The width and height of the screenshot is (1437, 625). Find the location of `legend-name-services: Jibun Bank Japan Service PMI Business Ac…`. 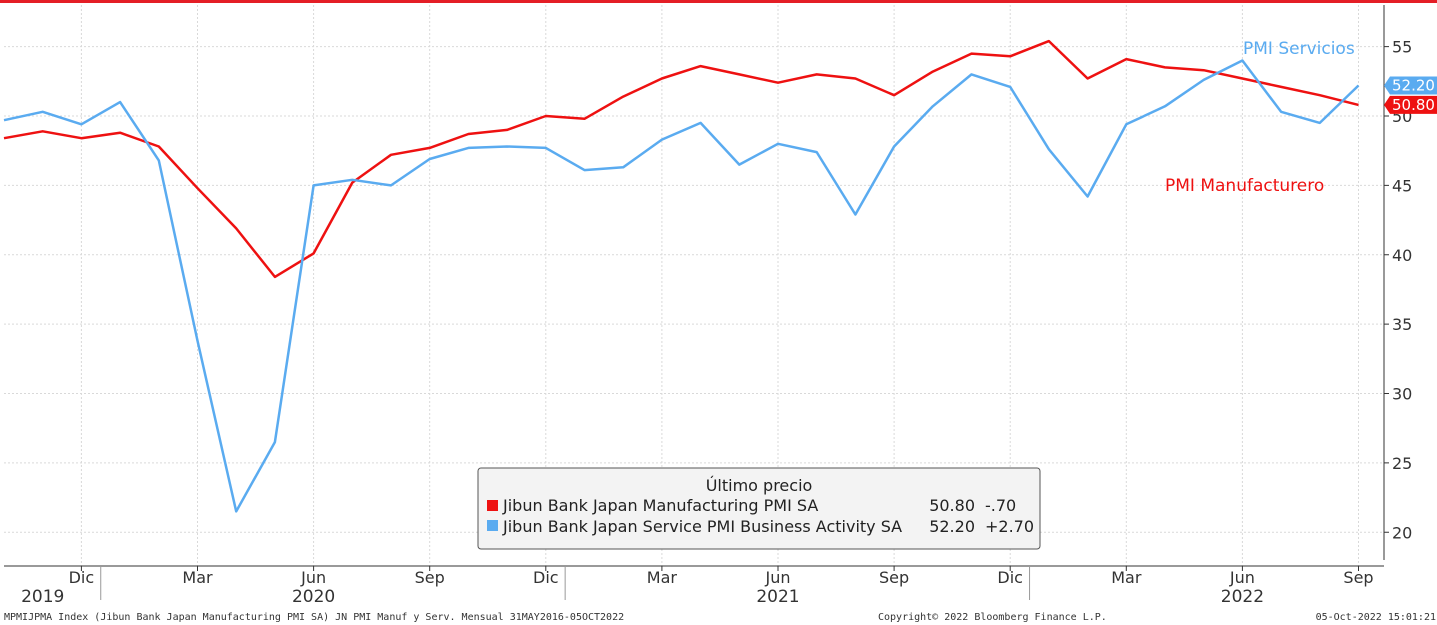

legend-name-services: Jibun Bank Japan Service PMI Business Ac… is located at coordinates (702, 526).